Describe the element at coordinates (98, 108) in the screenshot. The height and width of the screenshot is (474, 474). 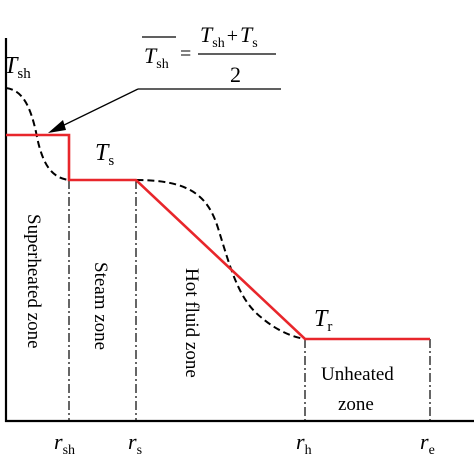
I see `formula-arrow-shaft` at that location.